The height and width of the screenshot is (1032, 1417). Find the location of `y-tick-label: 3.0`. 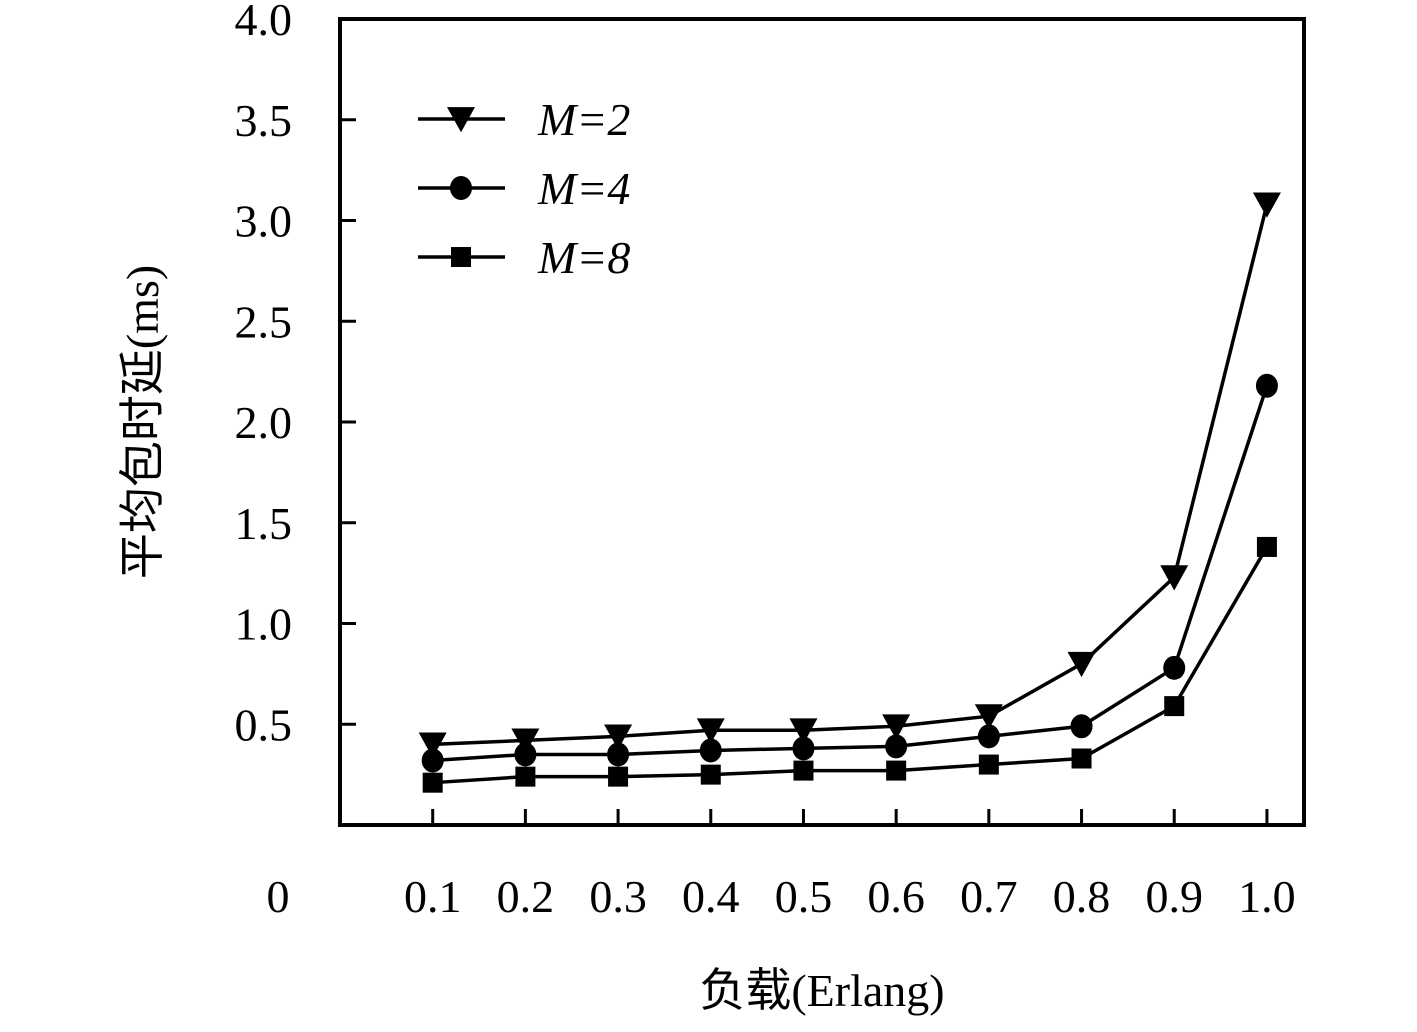

y-tick-label: 3.0 is located at coordinates (264, 221).